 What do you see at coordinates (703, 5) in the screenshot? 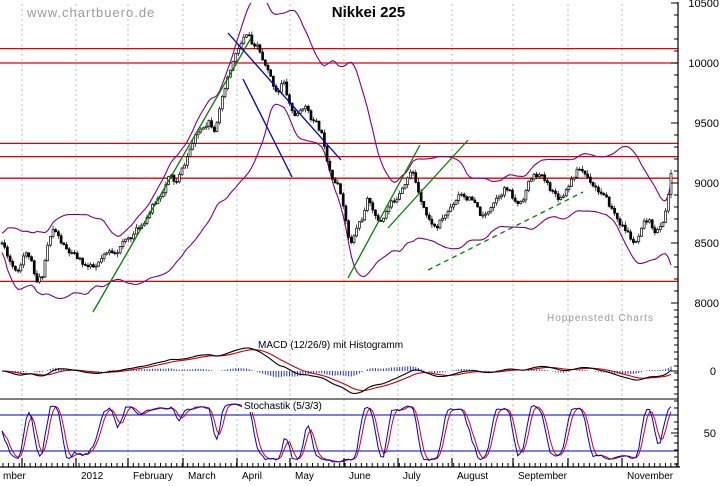
I see `price-axis-label: 10500` at bounding box center [703, 5].